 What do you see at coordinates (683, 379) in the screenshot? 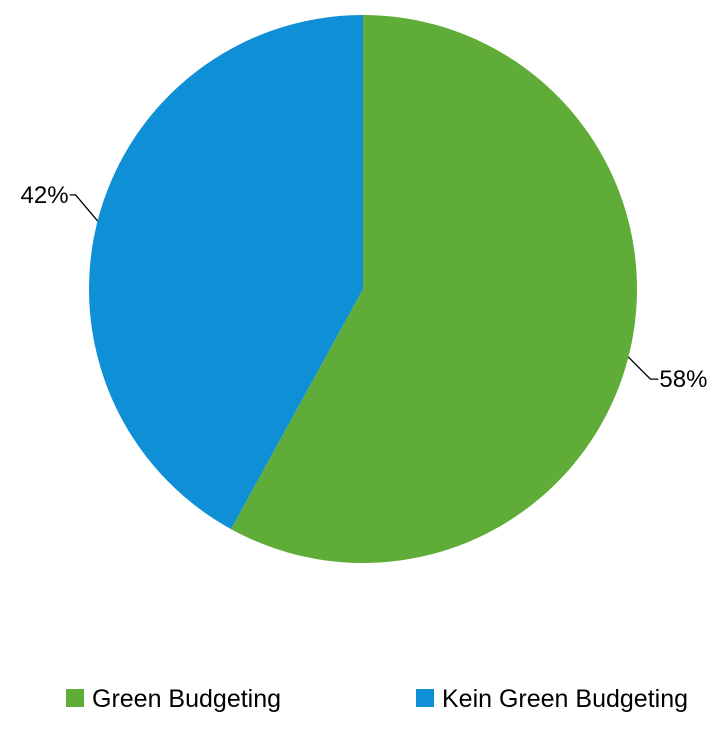
I see `data-label-green-budgeting: 58%` at bounding box center [683, 379].